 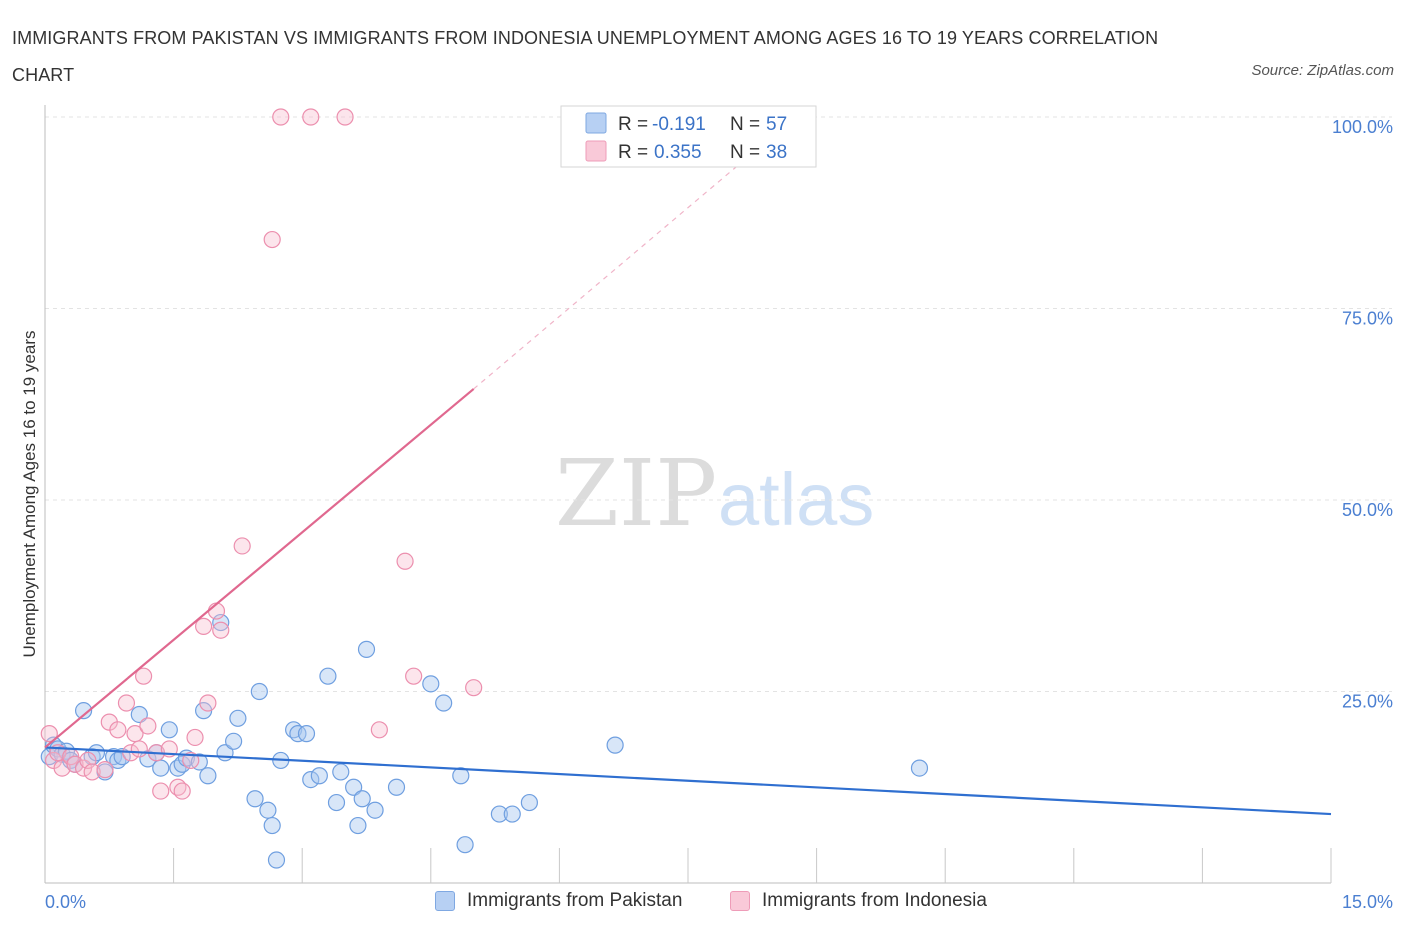 What do you see at coordinates (745, 152) in the screenshot?
I see `legend-n-label-2: N =` at bounding box center [745, 152].